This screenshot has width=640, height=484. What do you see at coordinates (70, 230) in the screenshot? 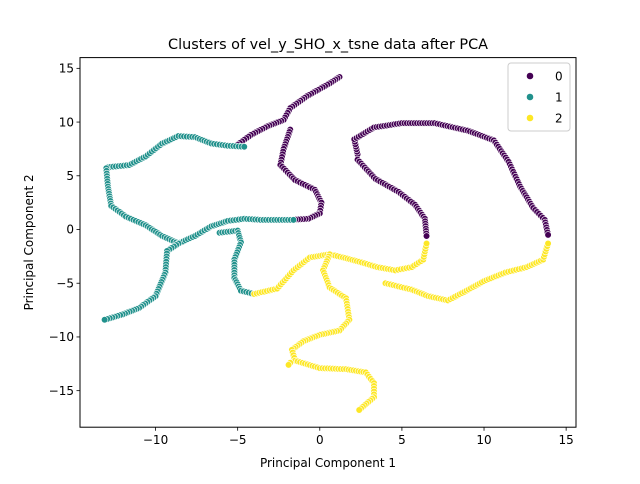
I see `y-tick-label: 0` at bounding box center [70, 230].